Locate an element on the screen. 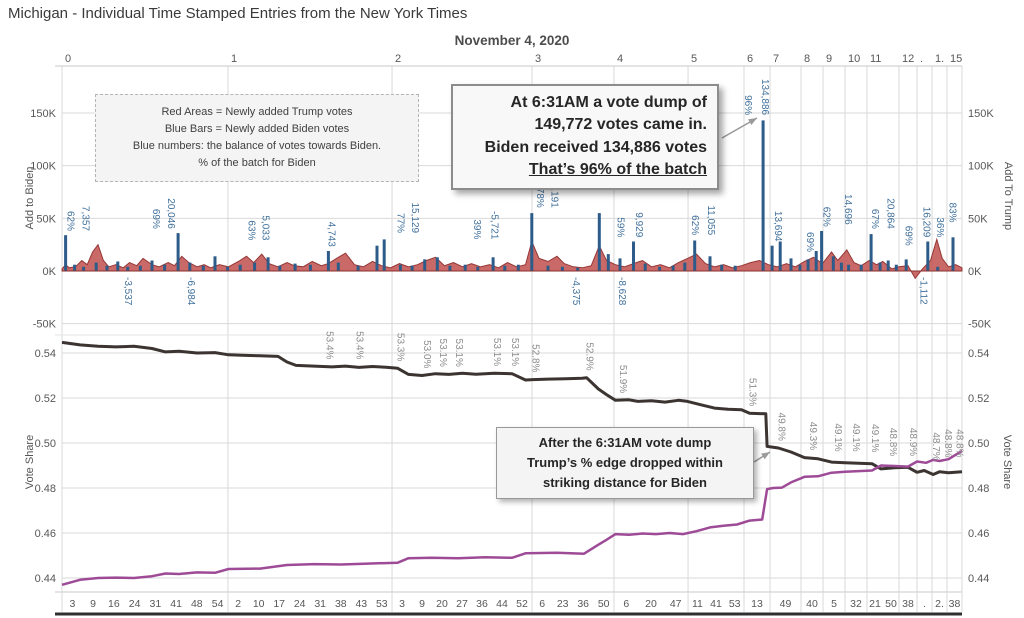 Image resolution: width=1024 pixels, height=618 pixels. share-percent-label: 48.8% is located at coordinates (892, 442).